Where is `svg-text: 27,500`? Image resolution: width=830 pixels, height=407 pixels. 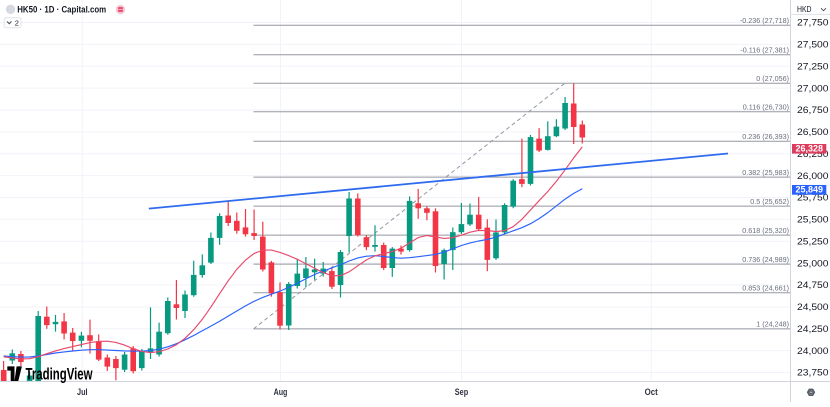
svg-text: 27,500 is located at coordinates (813, 45).